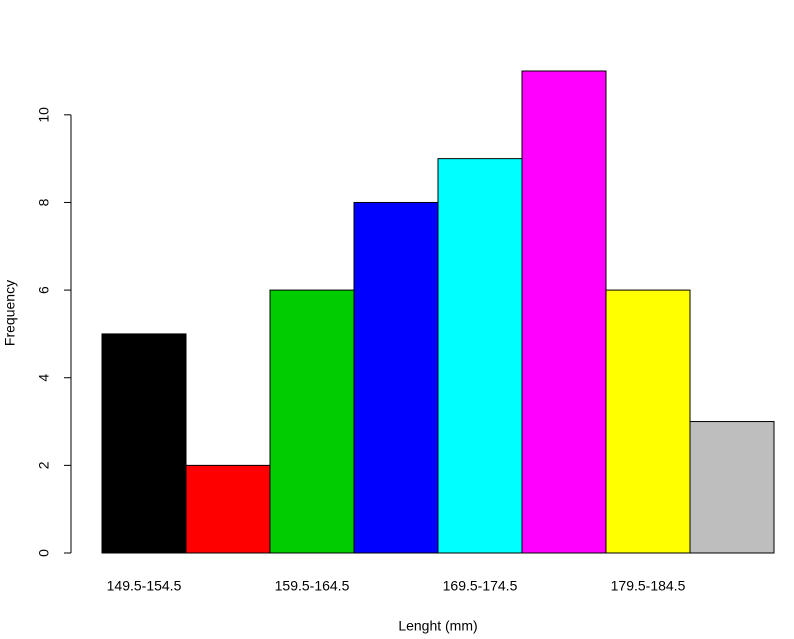 The height and width of the screenshot is (639, 794). I want to click on y-axis-title: Frequency, so click(10, 313).